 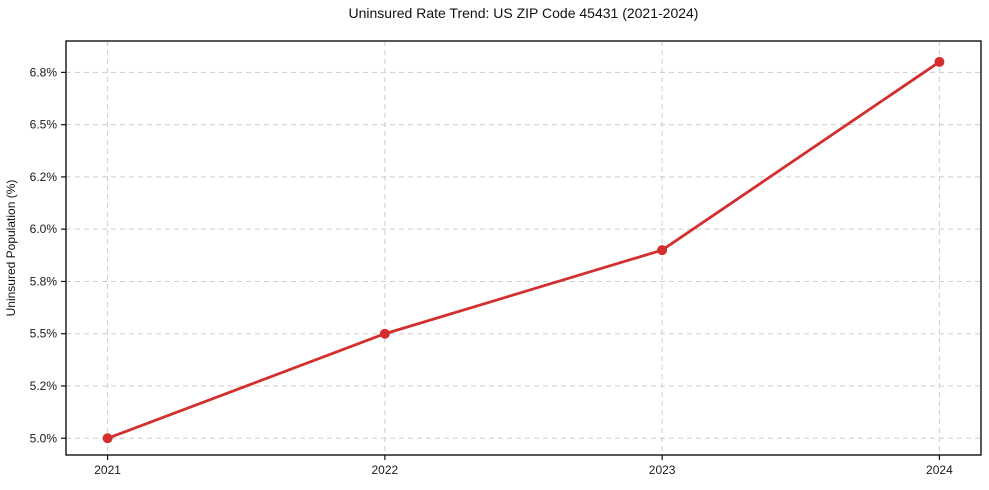 What do you see at coordinates (44, 334) in the screenshot?
I see `y-tick-label: 5.5%` at bounding box center [44, 334].